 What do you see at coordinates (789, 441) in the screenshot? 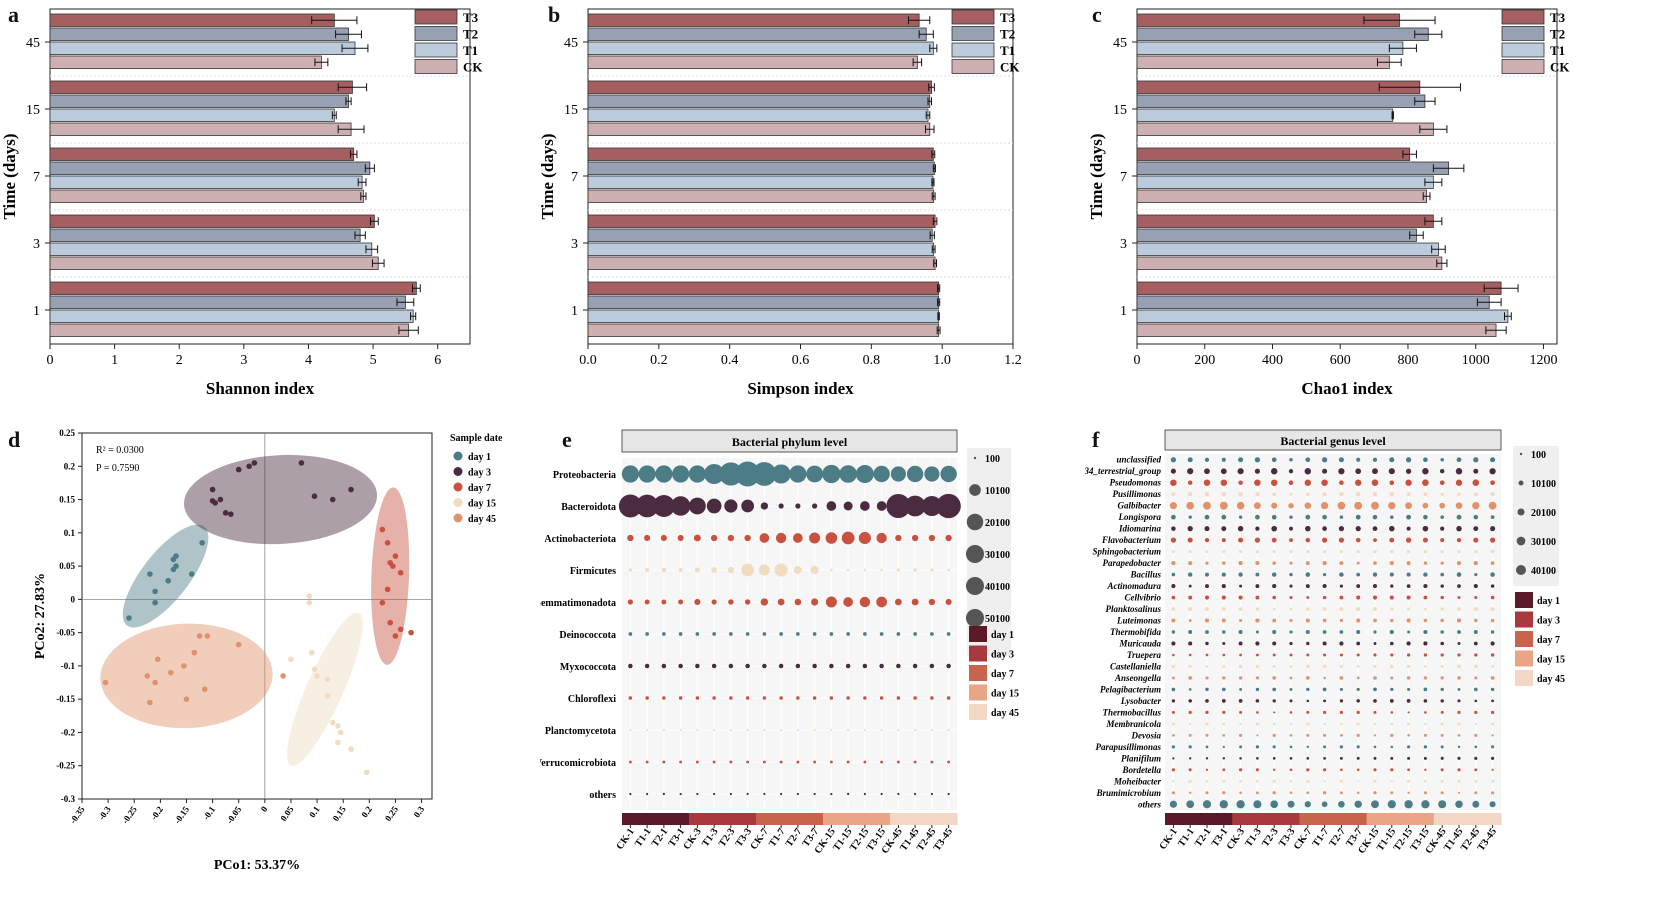
I see `title-box` at bounding box center [789, 441].